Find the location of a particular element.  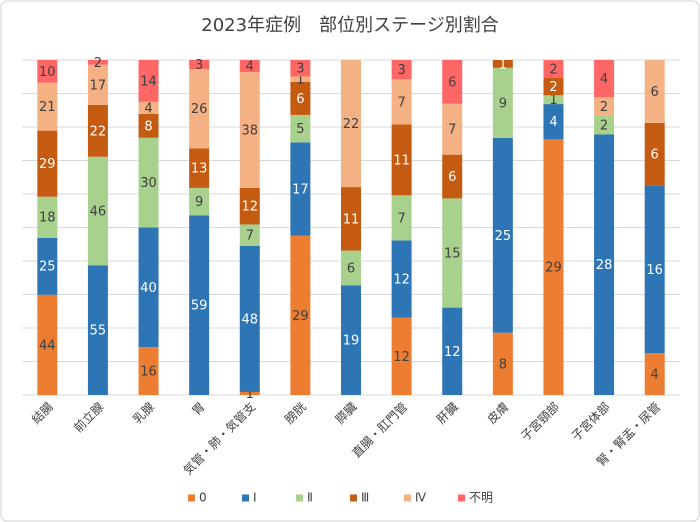

legend-label: Ⅱ is located at coordinates (310, 498).